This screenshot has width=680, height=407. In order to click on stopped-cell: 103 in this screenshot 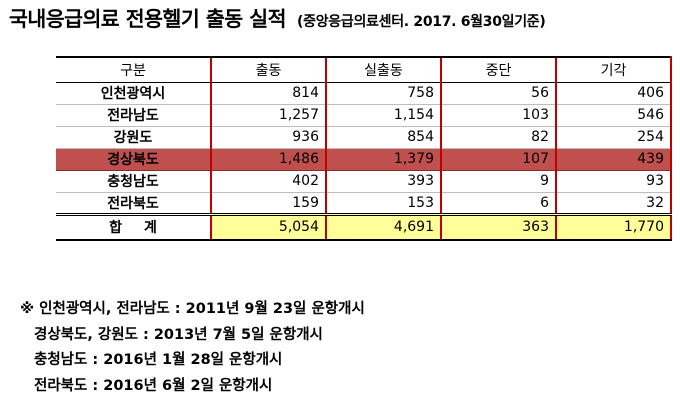, I will do `click(498, 115)`.